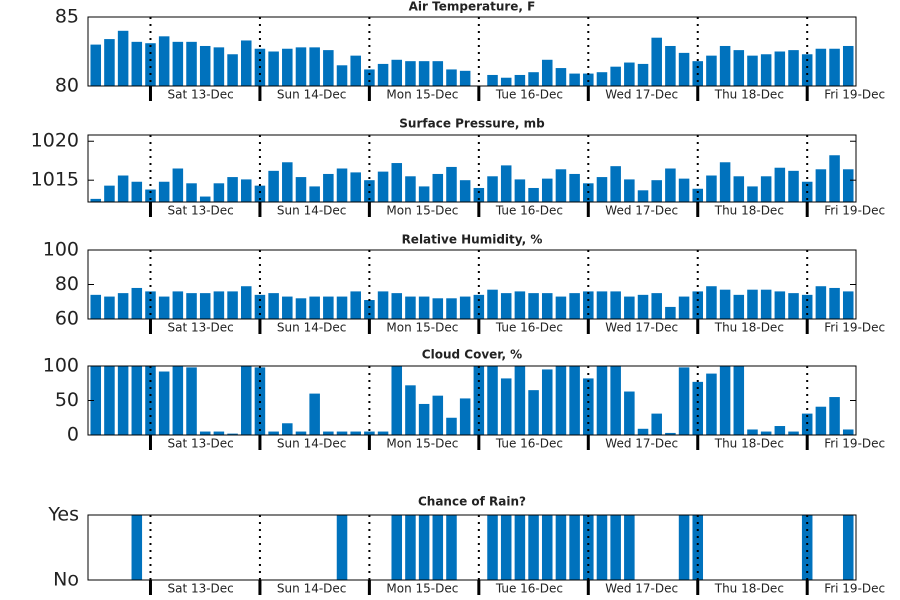 This screenshot has height=600, width=900. Describe the element at coordinates (472, 240) in the screenshot. I see `panel-title: Relative Humidity, %` at that location.